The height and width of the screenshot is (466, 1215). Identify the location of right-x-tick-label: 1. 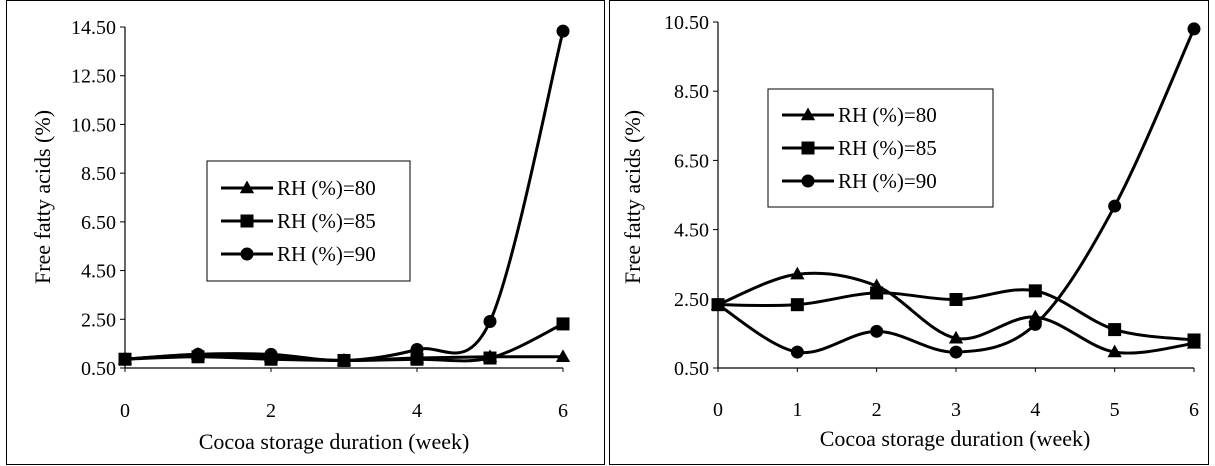
(797, 410).